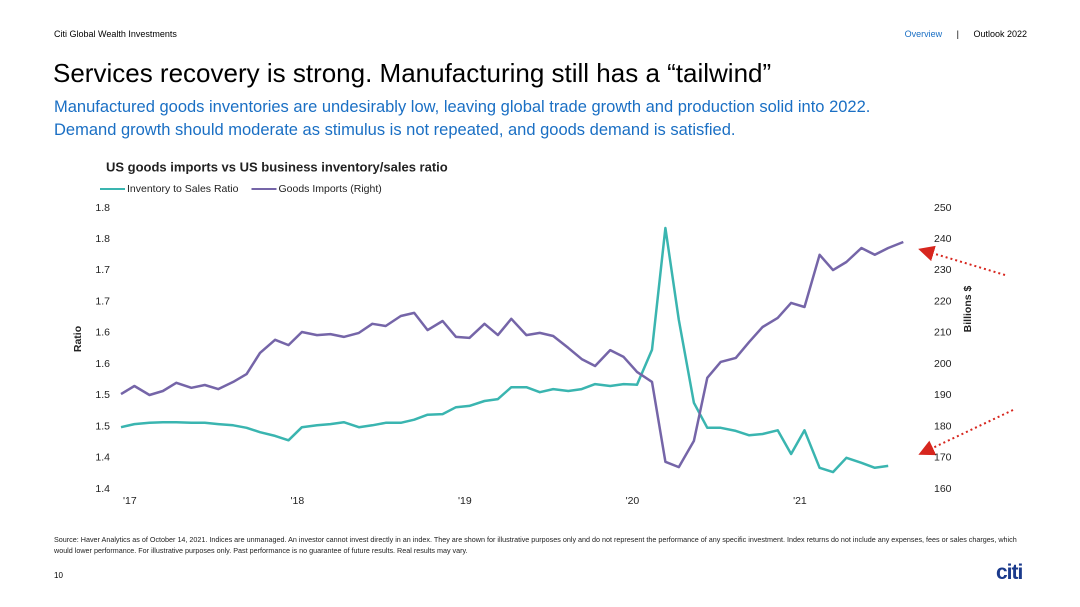  Describe the element at coordinates (1000, 34) in the screenshot. I see `nav-link: Outlook 2022` at that location.